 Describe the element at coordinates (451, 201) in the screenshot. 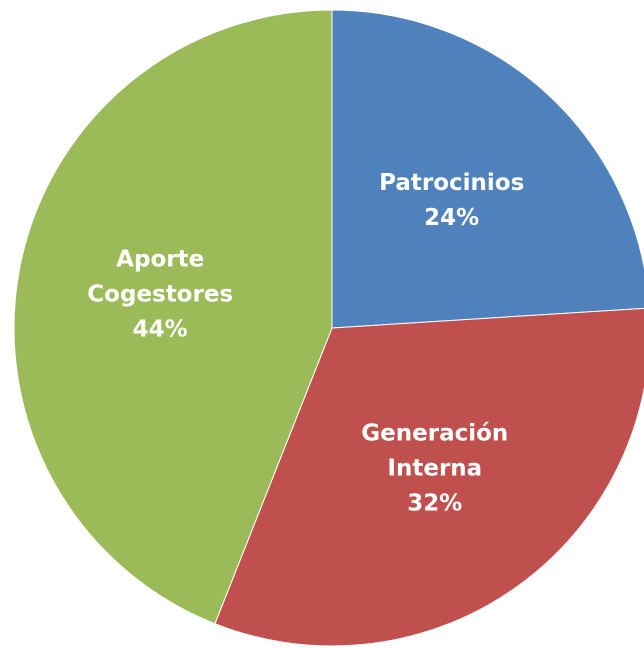

I see `slice-label: Patrocinios 24%` at that location.